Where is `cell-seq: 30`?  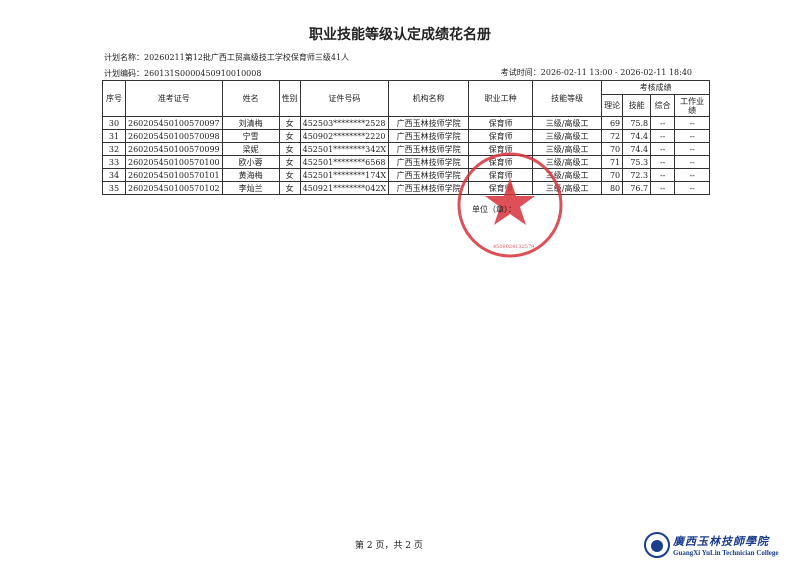 cell-seq: 30 is located at coordinates (114, 123).